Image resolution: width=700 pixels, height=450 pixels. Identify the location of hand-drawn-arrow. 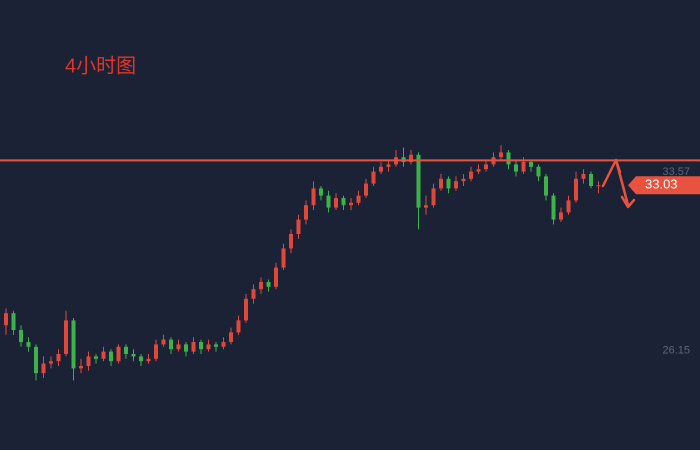
(618, 183).